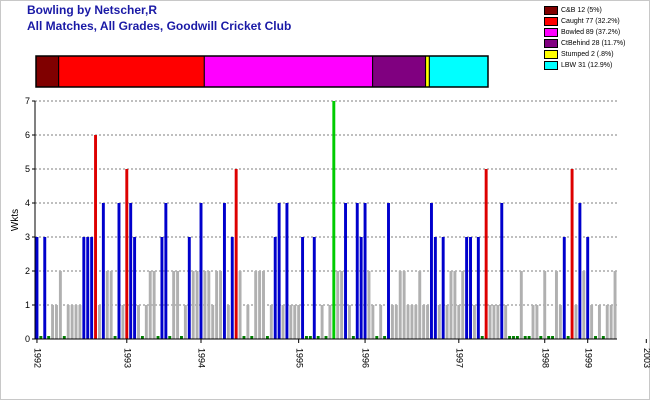 The image size is (650, 400). I want to click on dismissal-bar-border, so click(262, 71).